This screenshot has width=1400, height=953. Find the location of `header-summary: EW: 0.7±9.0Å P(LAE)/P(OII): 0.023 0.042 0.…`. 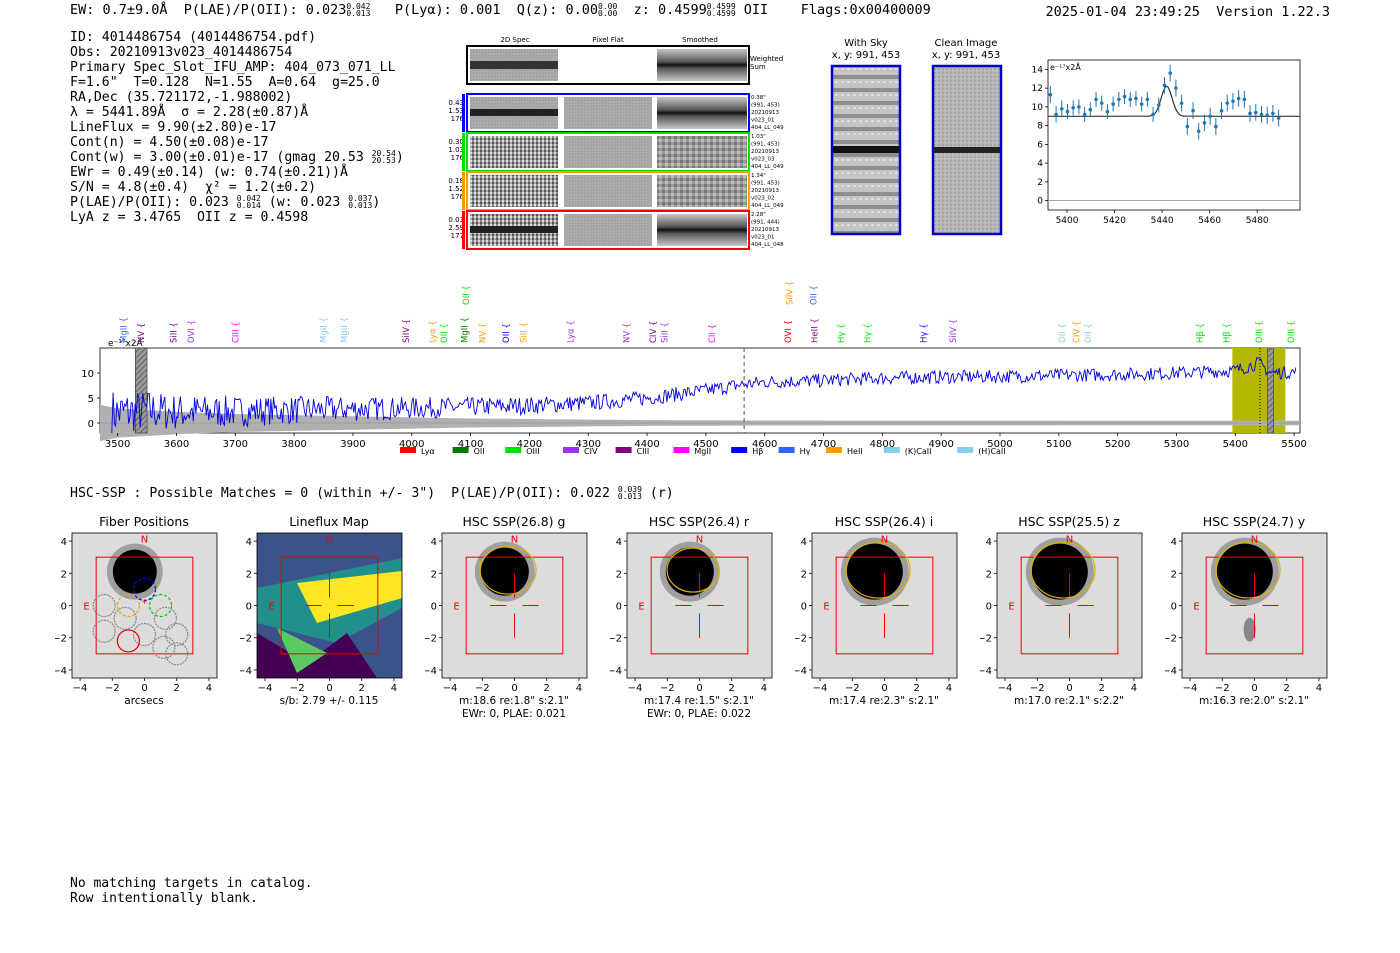

header-summary: EW: 0.7±9.0Å P(LAE)/P(OII): 0.023 0.042 0.… is located at coordinates (500, 10).